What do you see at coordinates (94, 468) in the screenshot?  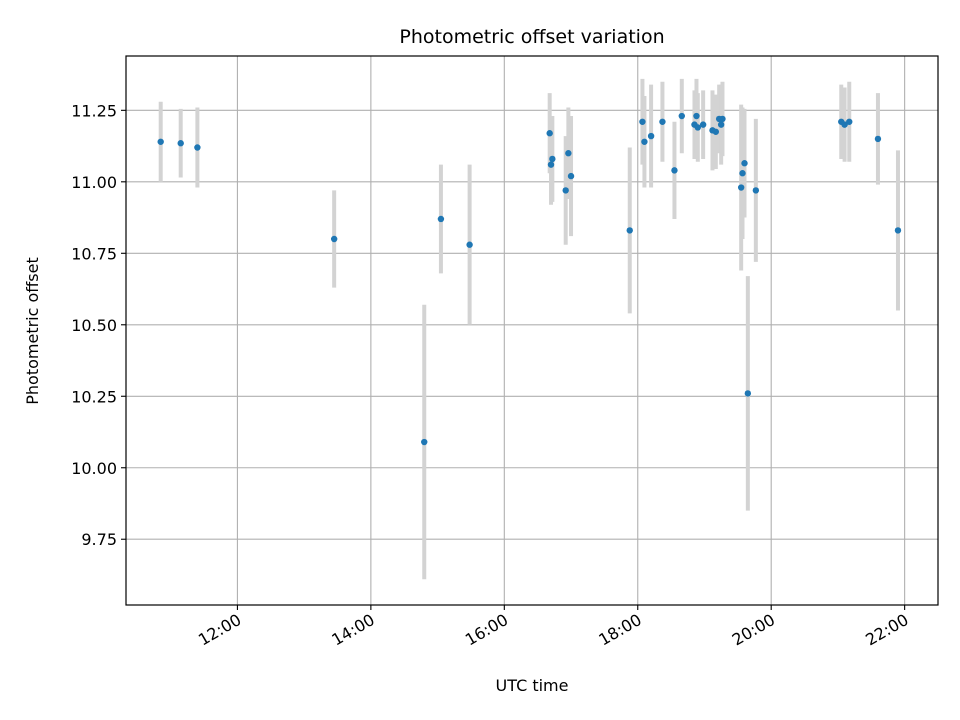 I see `y-tick-label: 10.00` at bounding box center [94, 468].